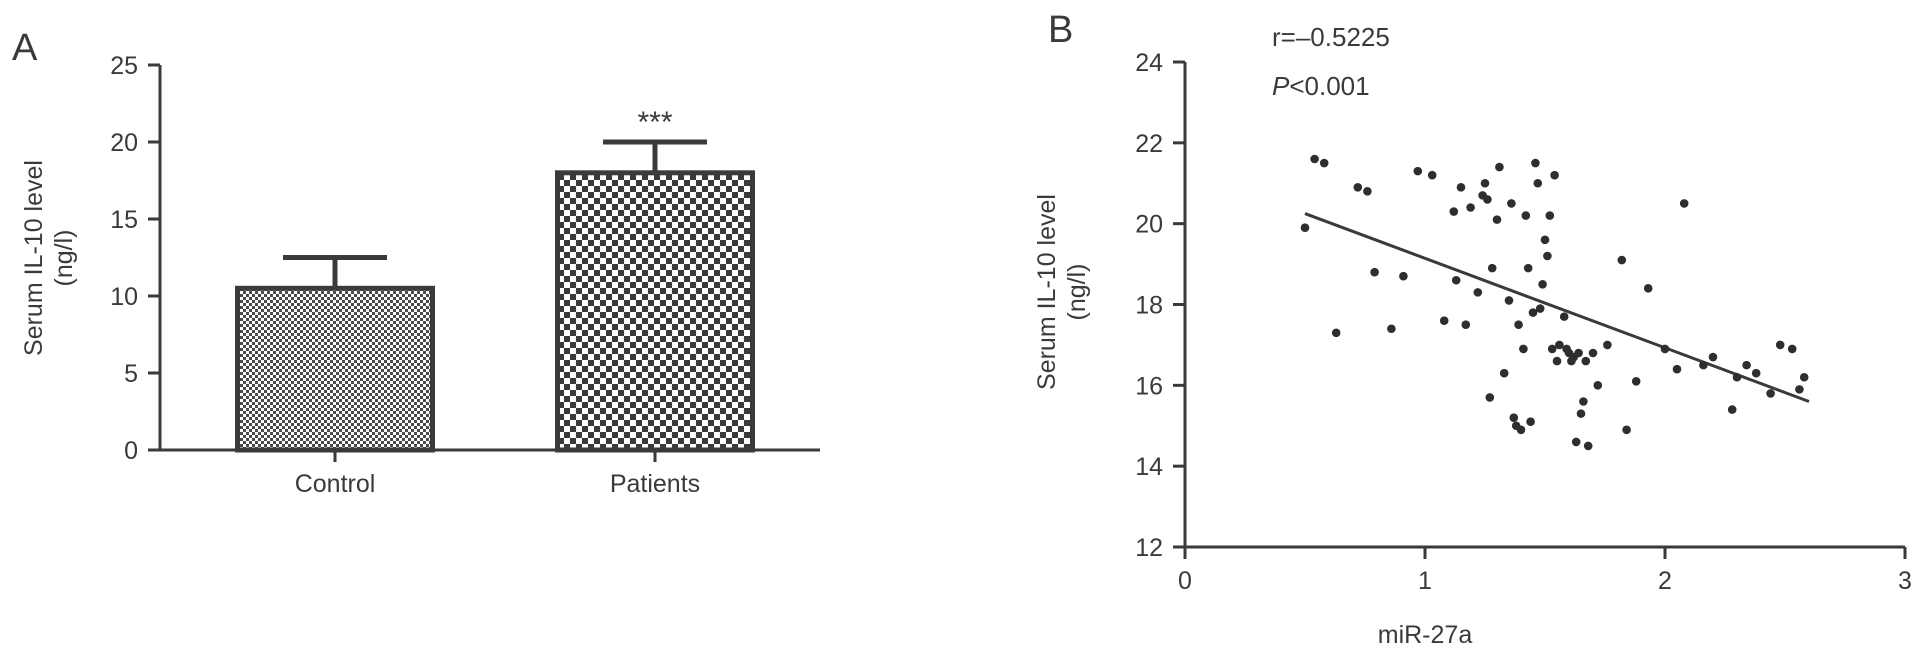 This screenshot has width=1913, height=651. What do you see at coordinates (1149, 306) in the screenshot?
I see `panel-b-y-tick-label: 18` at bounding box center [1149, 306].